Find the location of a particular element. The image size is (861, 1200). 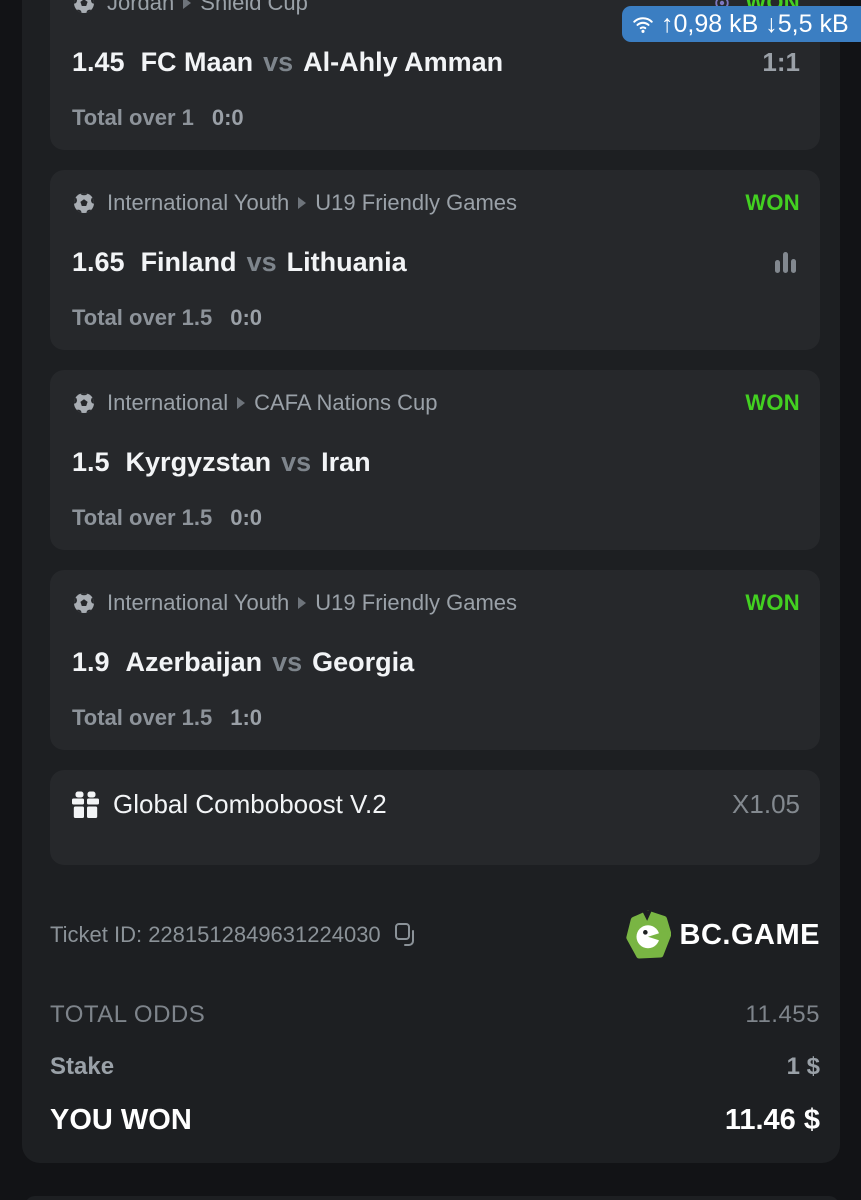

you-won-row: YOU WON 11.46 $ is located at coordinates (435, 1120).